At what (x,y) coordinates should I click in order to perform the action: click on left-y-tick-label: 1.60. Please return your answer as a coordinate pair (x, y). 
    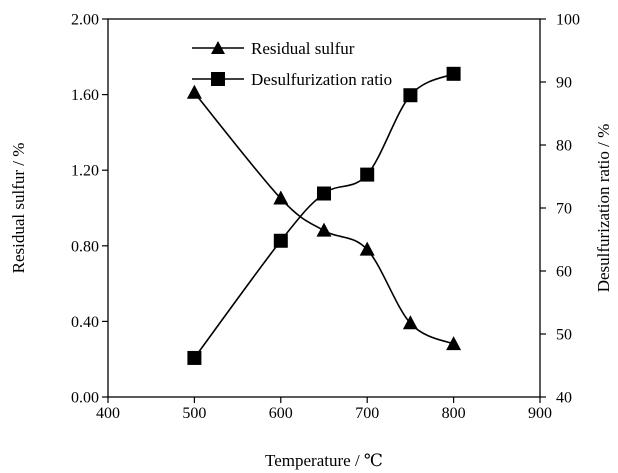
    Looking at the image, I should click on (85, 95).